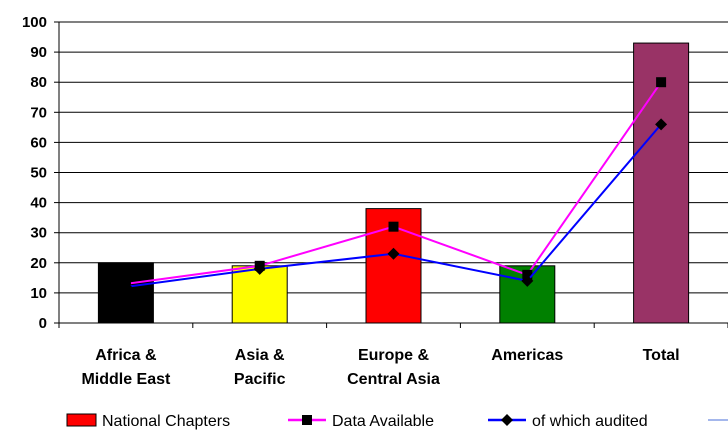 The image size is (728, 432). Describe the element at coordinates (38, 112) in the screenshot. I see `y-tick-label: 70` at that location.